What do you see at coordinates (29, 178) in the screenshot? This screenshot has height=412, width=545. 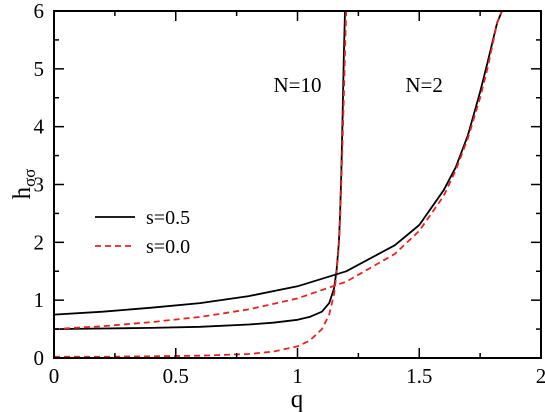 I see `y-axis-label-subscript: σσ` at bounding box center [29, 178].